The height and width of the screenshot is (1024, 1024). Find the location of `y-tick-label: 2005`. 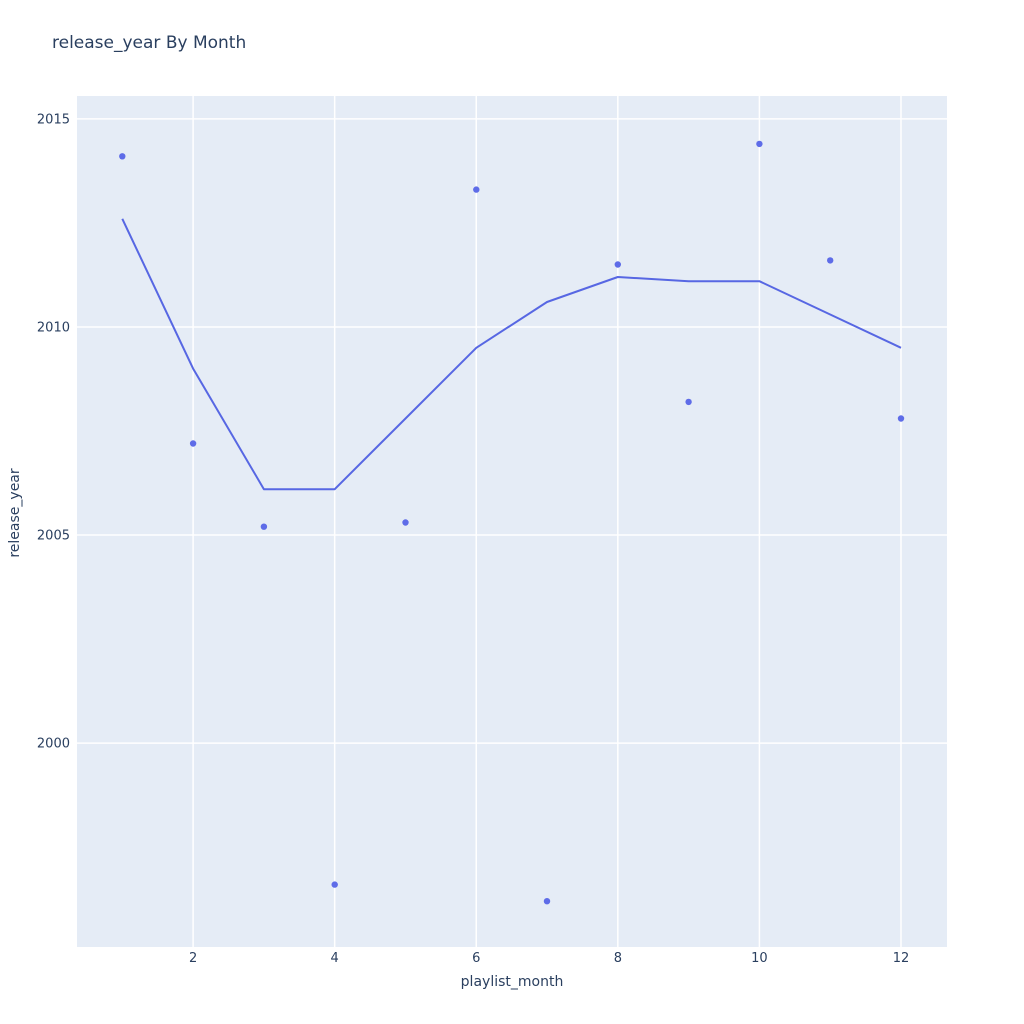

y-tick-label: 2005 is located at coordinates (53, 536).